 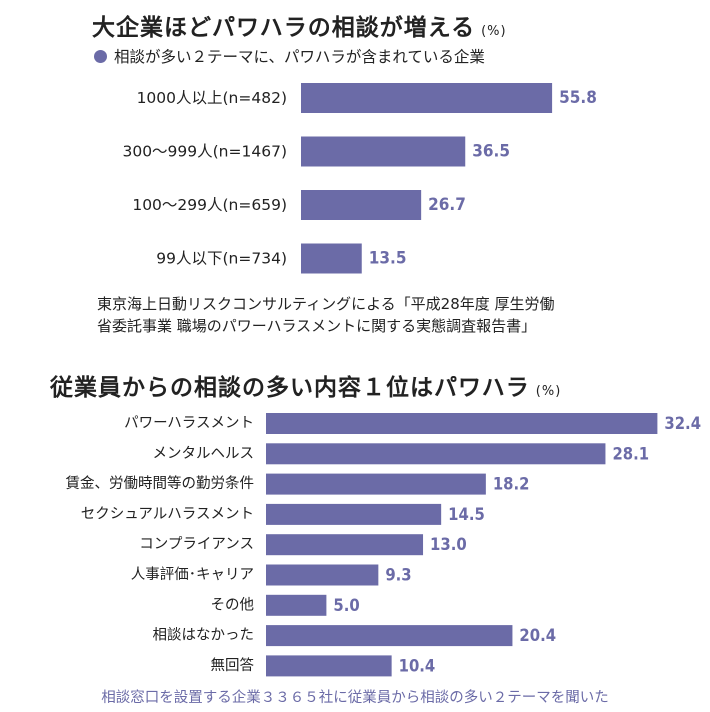 I want to click on chart2-title: 従業員からの相談の多い内容１位はパワハラ (%), so click(x=305, y=385).